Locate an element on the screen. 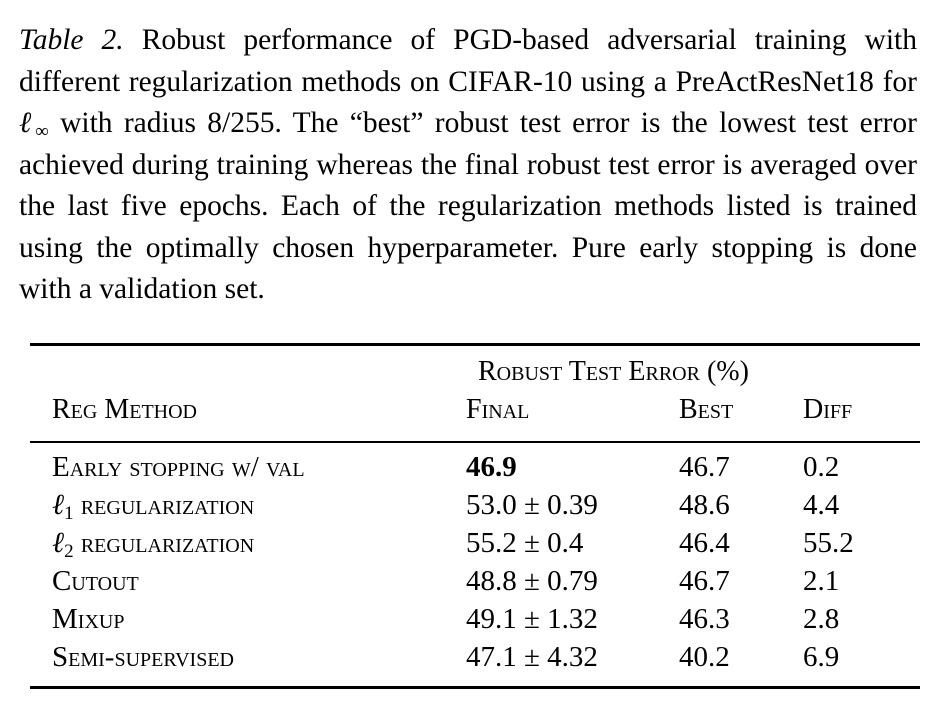 The image size is (939, 719). row-6-final: 47.1 ± 4.32 is located at coordinates (532, 657).